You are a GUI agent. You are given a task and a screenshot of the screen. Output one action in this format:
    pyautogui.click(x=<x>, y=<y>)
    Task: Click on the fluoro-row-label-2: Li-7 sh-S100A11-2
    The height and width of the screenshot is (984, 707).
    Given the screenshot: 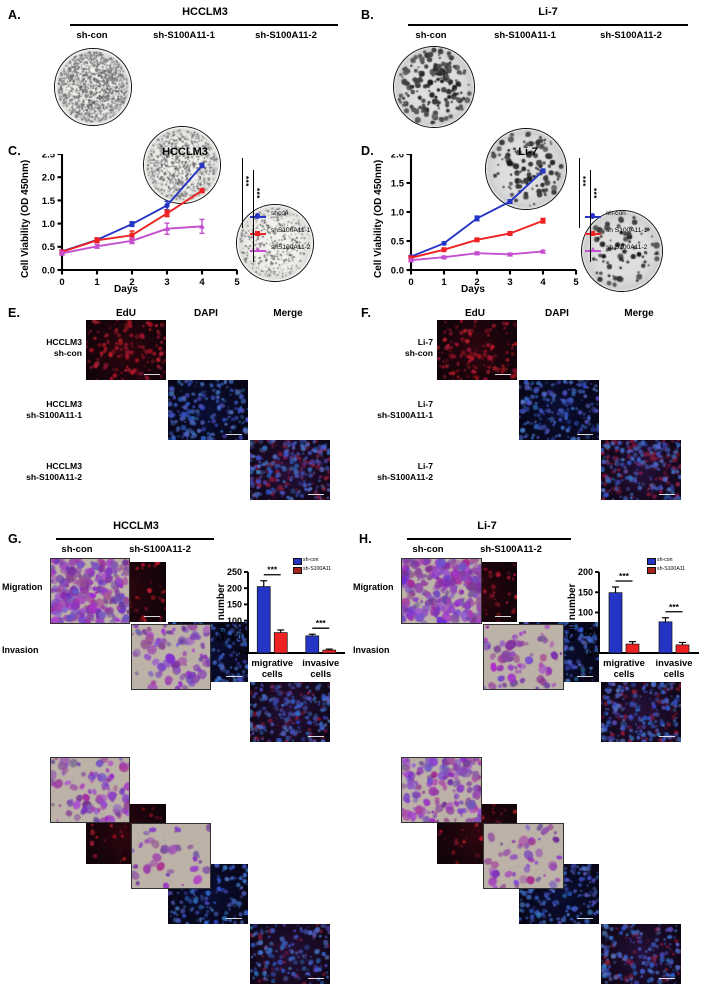 What is the action you would take?
    pyautogui.click(x=395, y=472)
    